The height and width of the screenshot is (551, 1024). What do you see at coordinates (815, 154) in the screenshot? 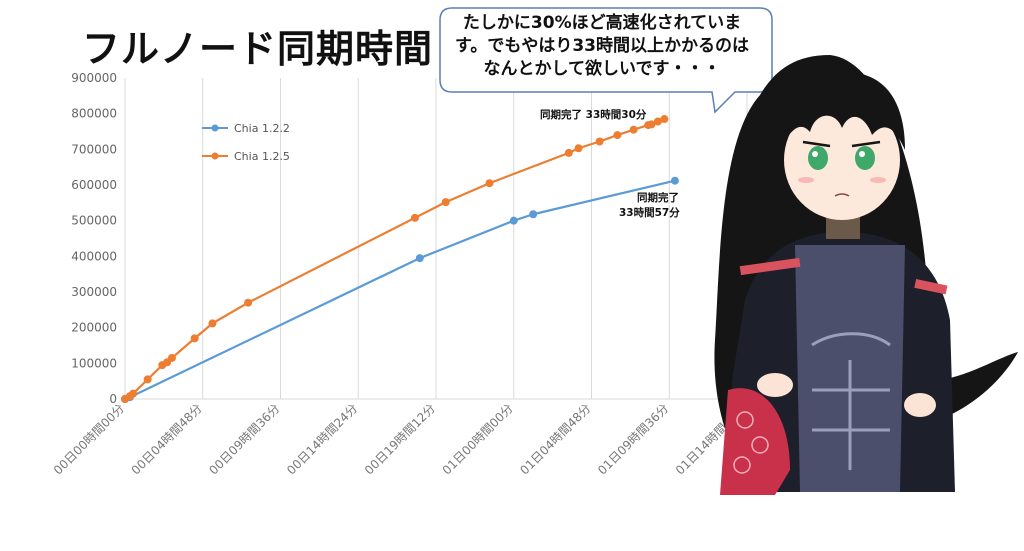
I see `left-eye-highlight` at bounding box center [815, 154].